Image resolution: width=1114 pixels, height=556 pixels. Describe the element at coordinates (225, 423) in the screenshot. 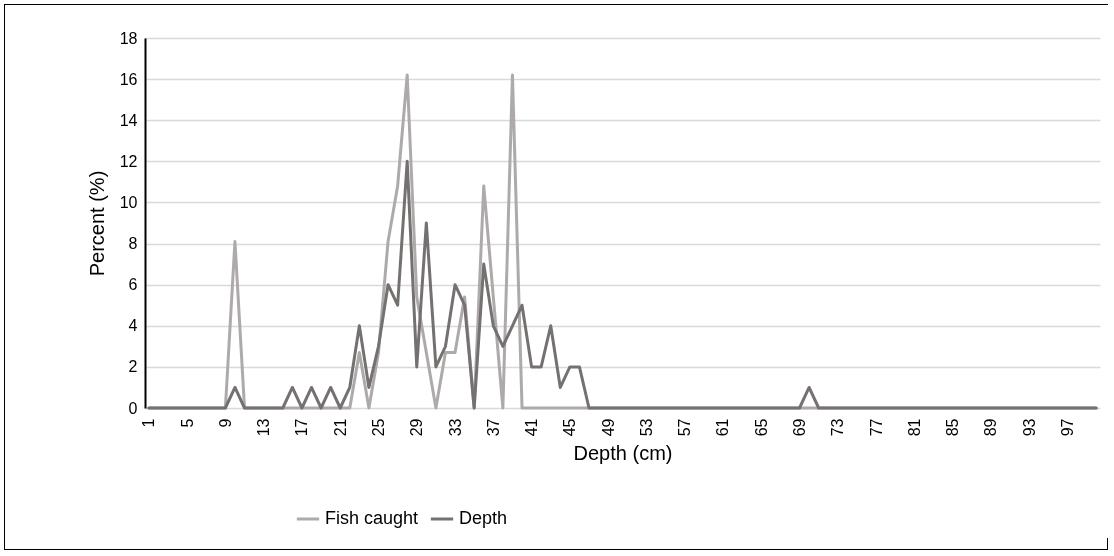

I see `x-tick-label: 9` at that location.